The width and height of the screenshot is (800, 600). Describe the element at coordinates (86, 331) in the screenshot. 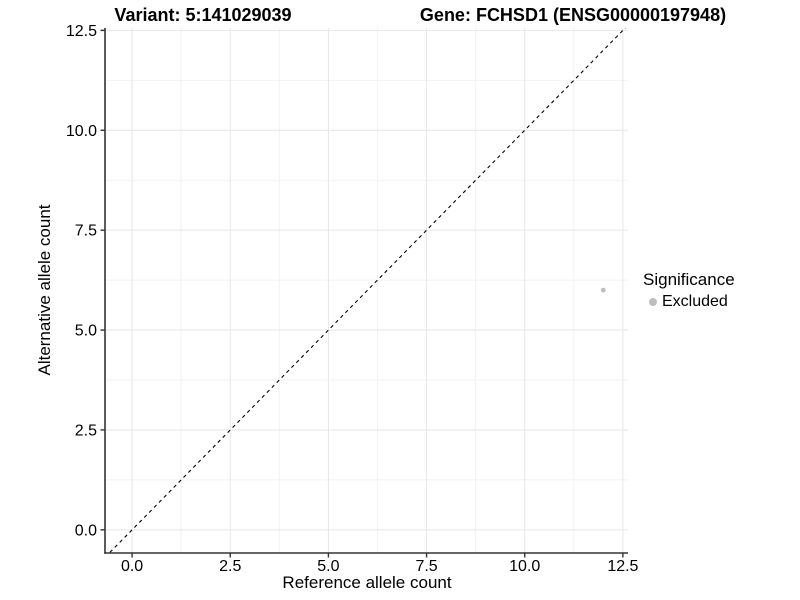

I see `y-tick-label: 5.0` at that location.